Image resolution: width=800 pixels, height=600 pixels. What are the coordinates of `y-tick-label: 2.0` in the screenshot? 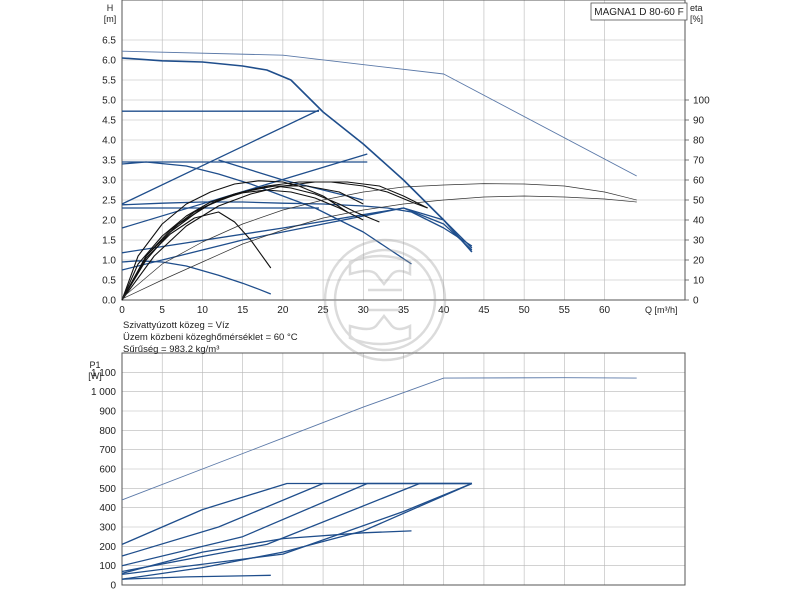 It's located at (109, 221).